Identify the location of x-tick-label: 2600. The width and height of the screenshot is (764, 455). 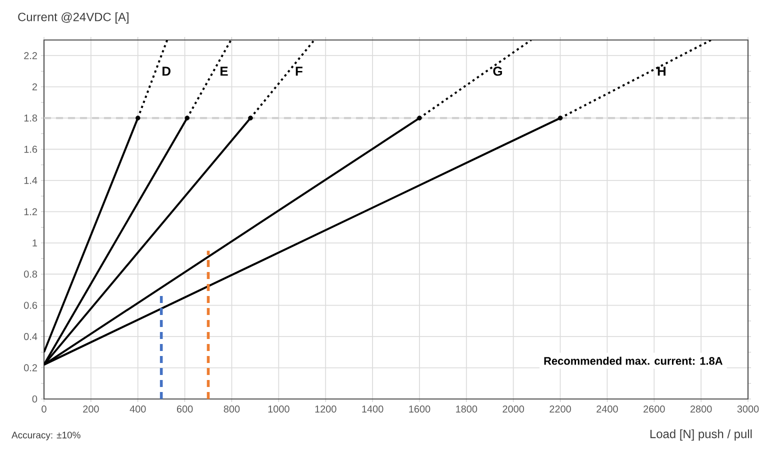
(654, 409).